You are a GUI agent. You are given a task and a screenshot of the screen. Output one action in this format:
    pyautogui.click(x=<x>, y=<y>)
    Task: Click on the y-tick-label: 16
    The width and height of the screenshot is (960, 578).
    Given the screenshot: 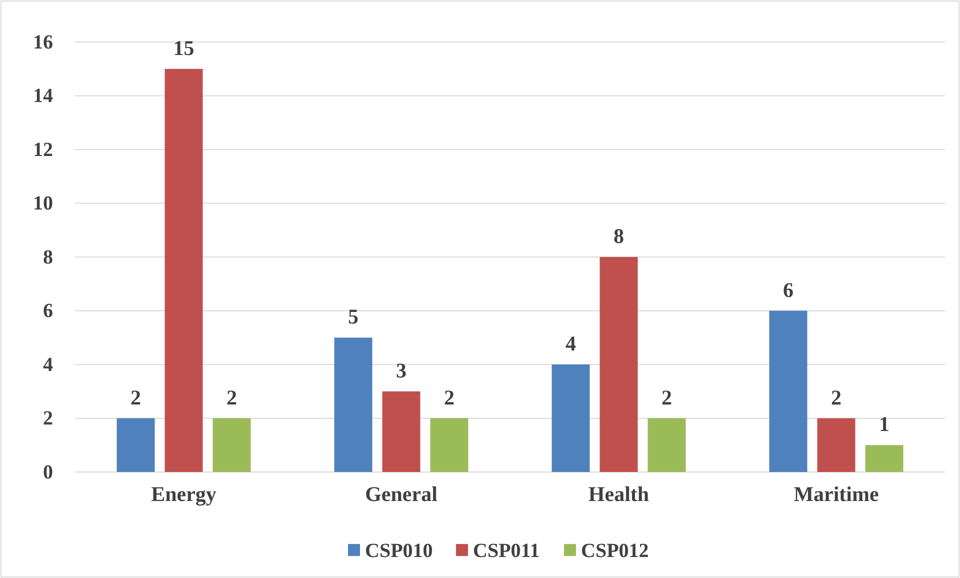 What is the action you would take?
    pyautogui.click(x=43, y=42)
    